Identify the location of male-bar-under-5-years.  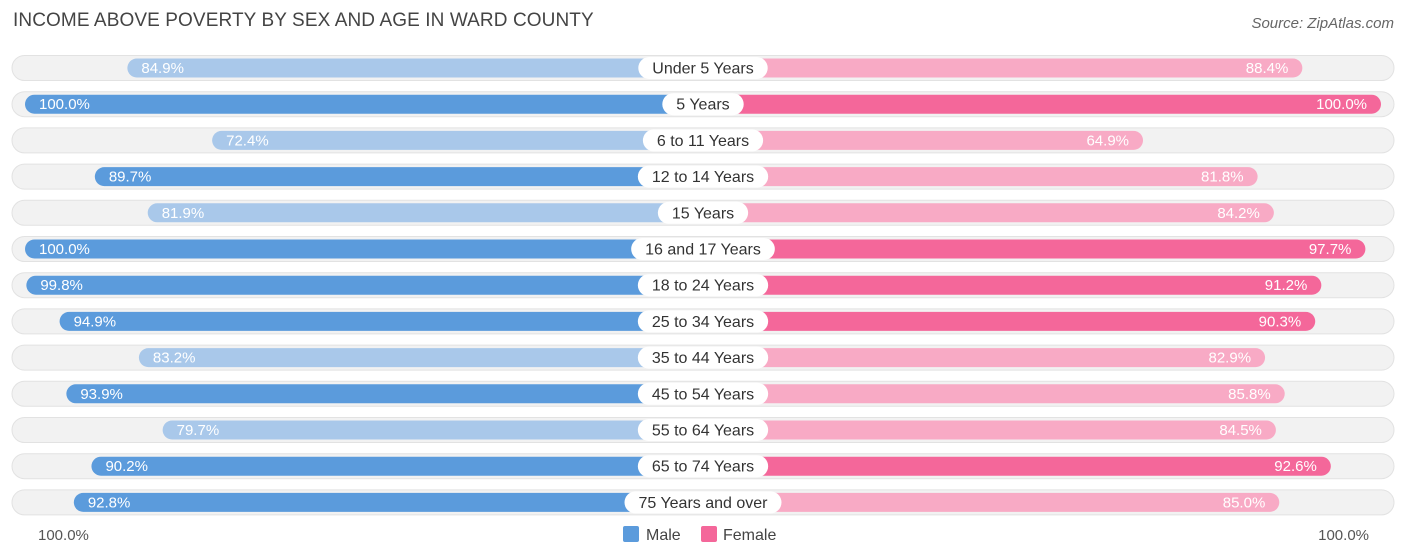
(415, 68).